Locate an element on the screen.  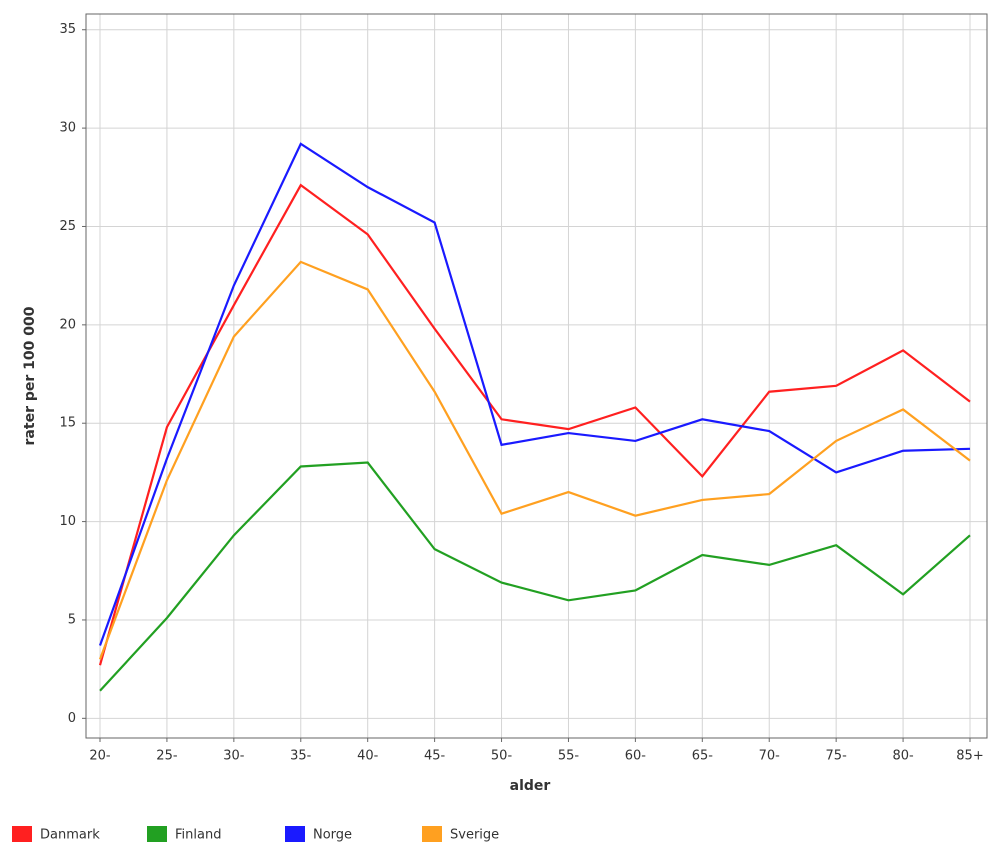
x-tick-label: 40- is located at coordinates (368, 756).